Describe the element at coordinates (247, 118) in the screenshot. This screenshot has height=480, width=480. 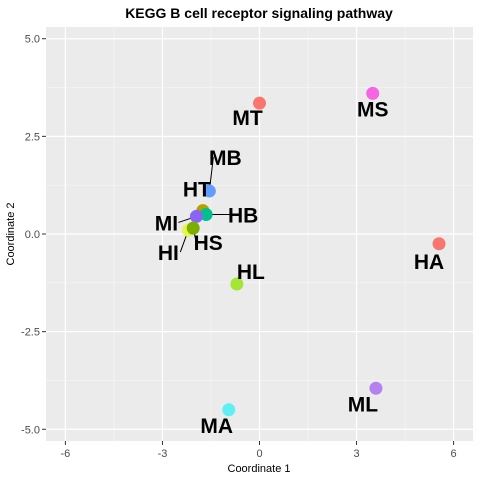
I see `label-mt: MT` at that location.